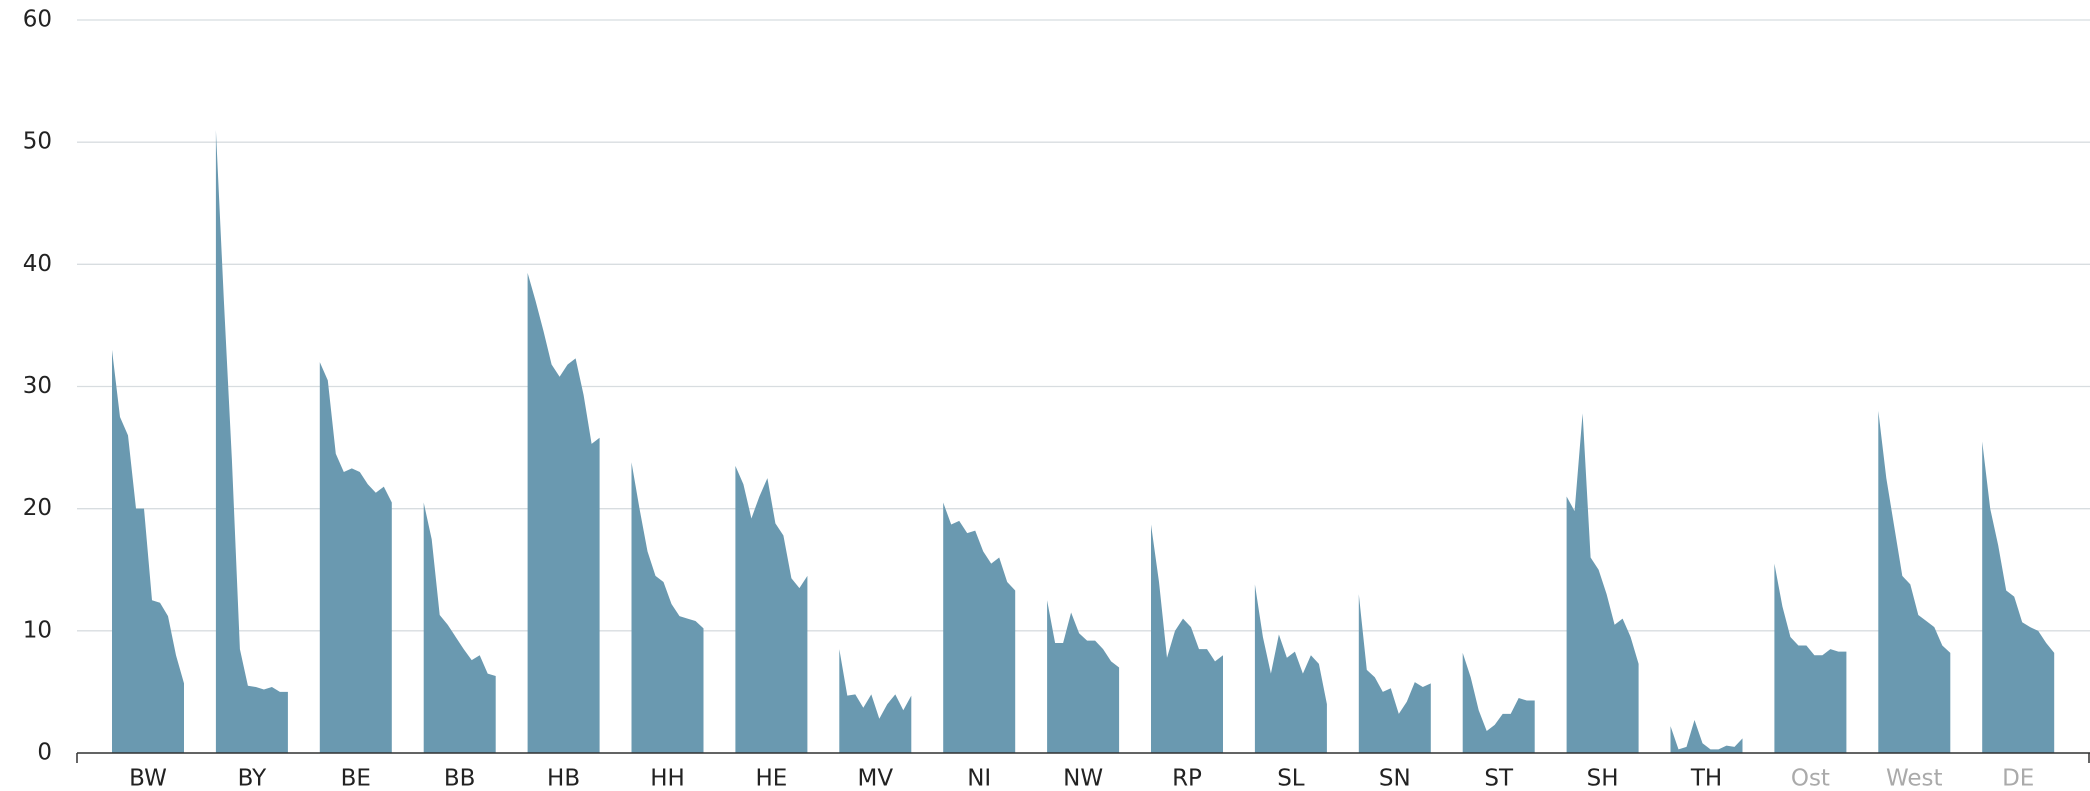  What do you see at coordinates (253, 778) in the screenshot?
I see `x-tick-label: BY` at bounding box center [253, 778].